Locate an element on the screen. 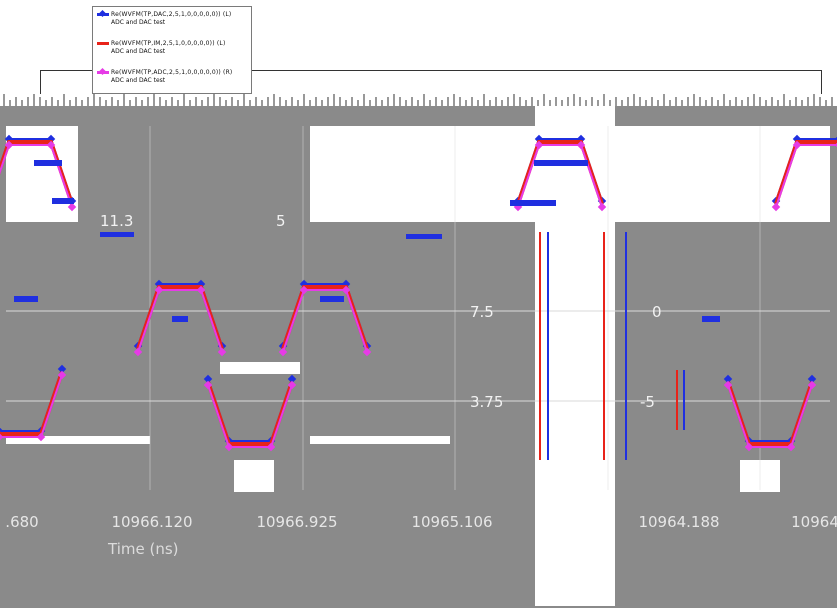 This screenshot has height=608, width=837. y-tick-label-5: -5 is located at coordinates (647, 402).